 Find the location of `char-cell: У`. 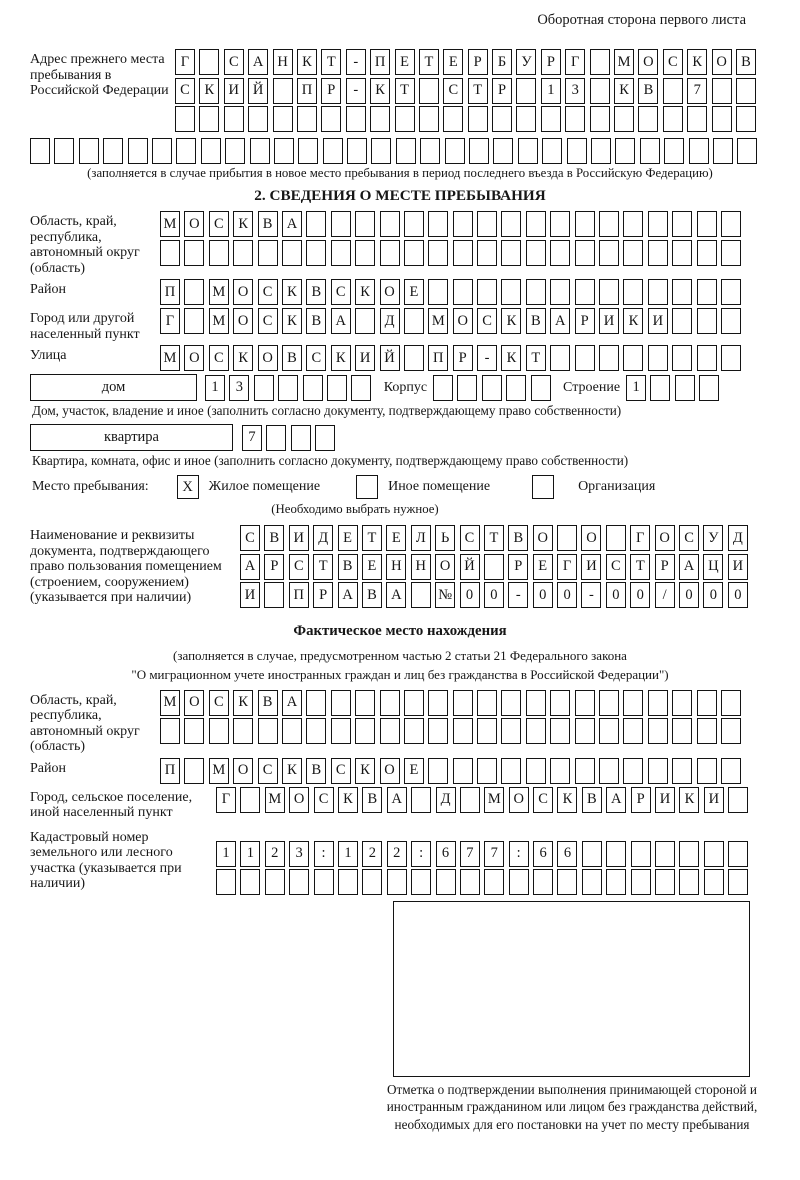

char-cell: У is located at coordinates (713, 538).